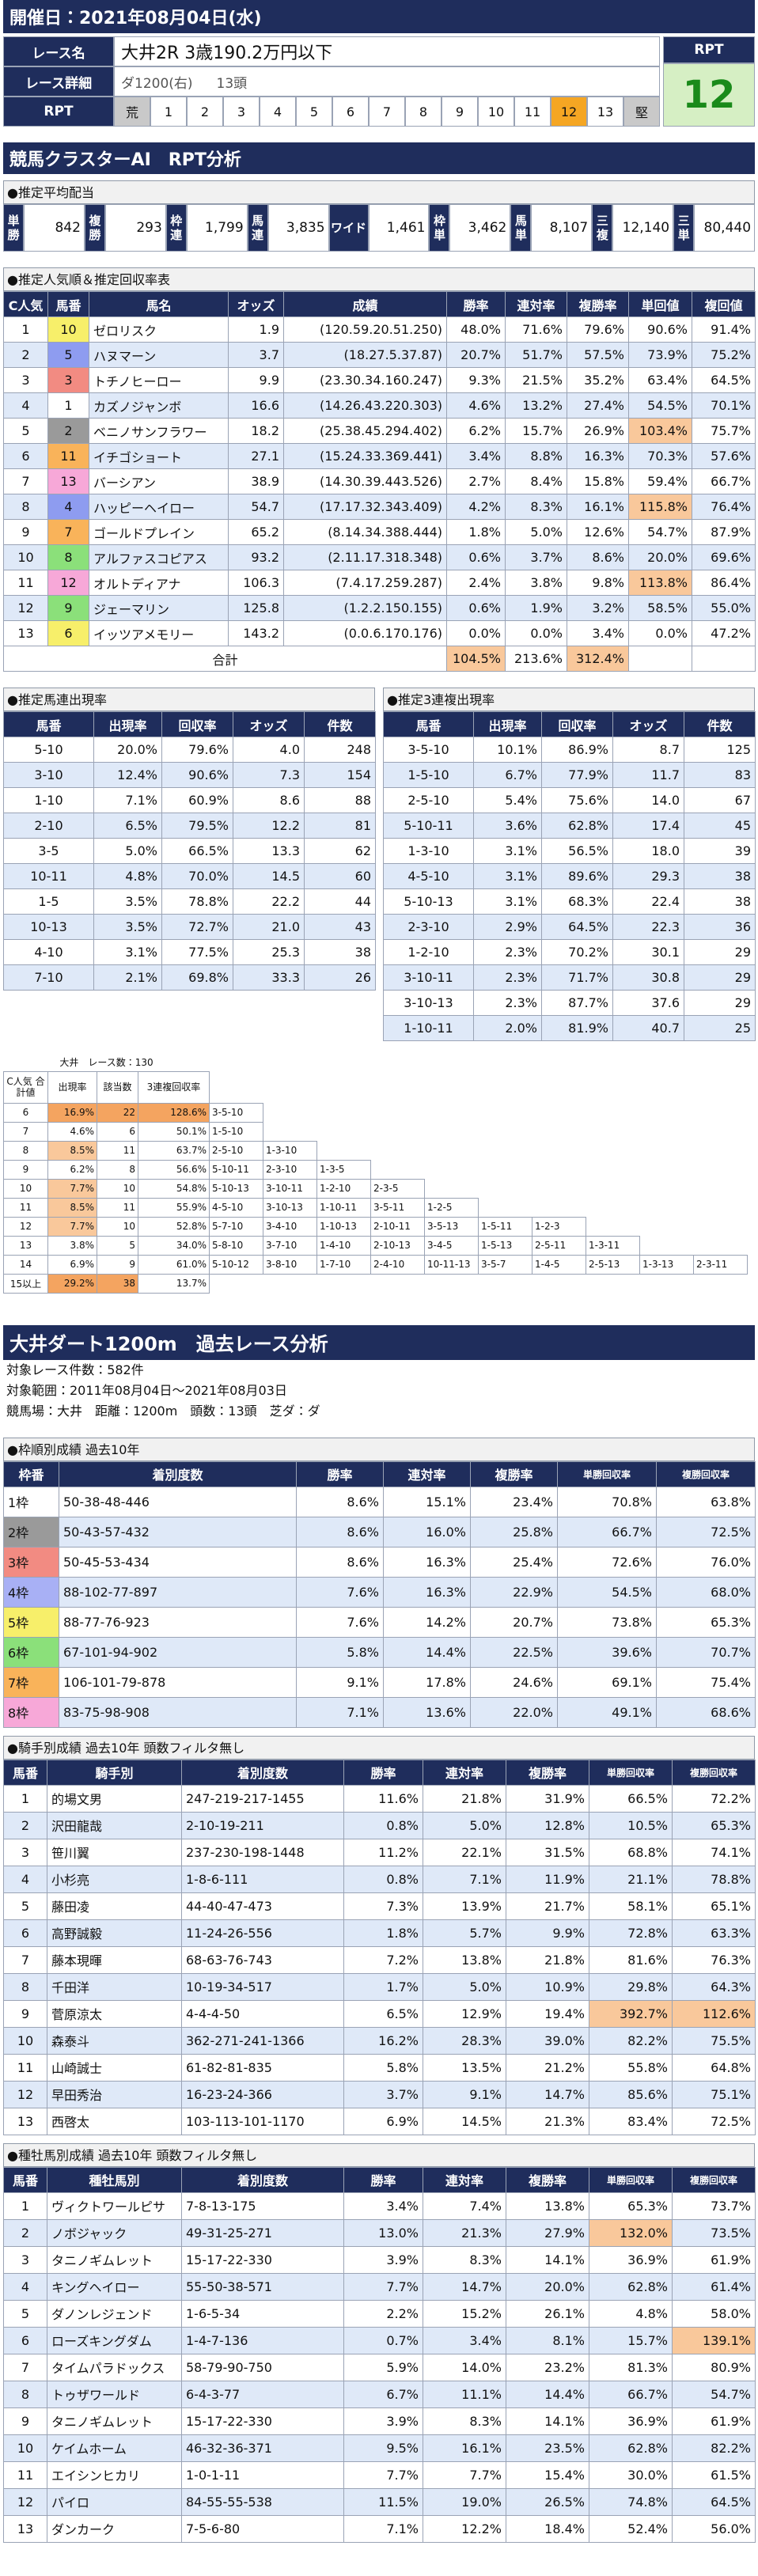 The width and height of the screenshot is (758, 2576). I want to click on table-cell: 15.2%, so click(464, 2313).